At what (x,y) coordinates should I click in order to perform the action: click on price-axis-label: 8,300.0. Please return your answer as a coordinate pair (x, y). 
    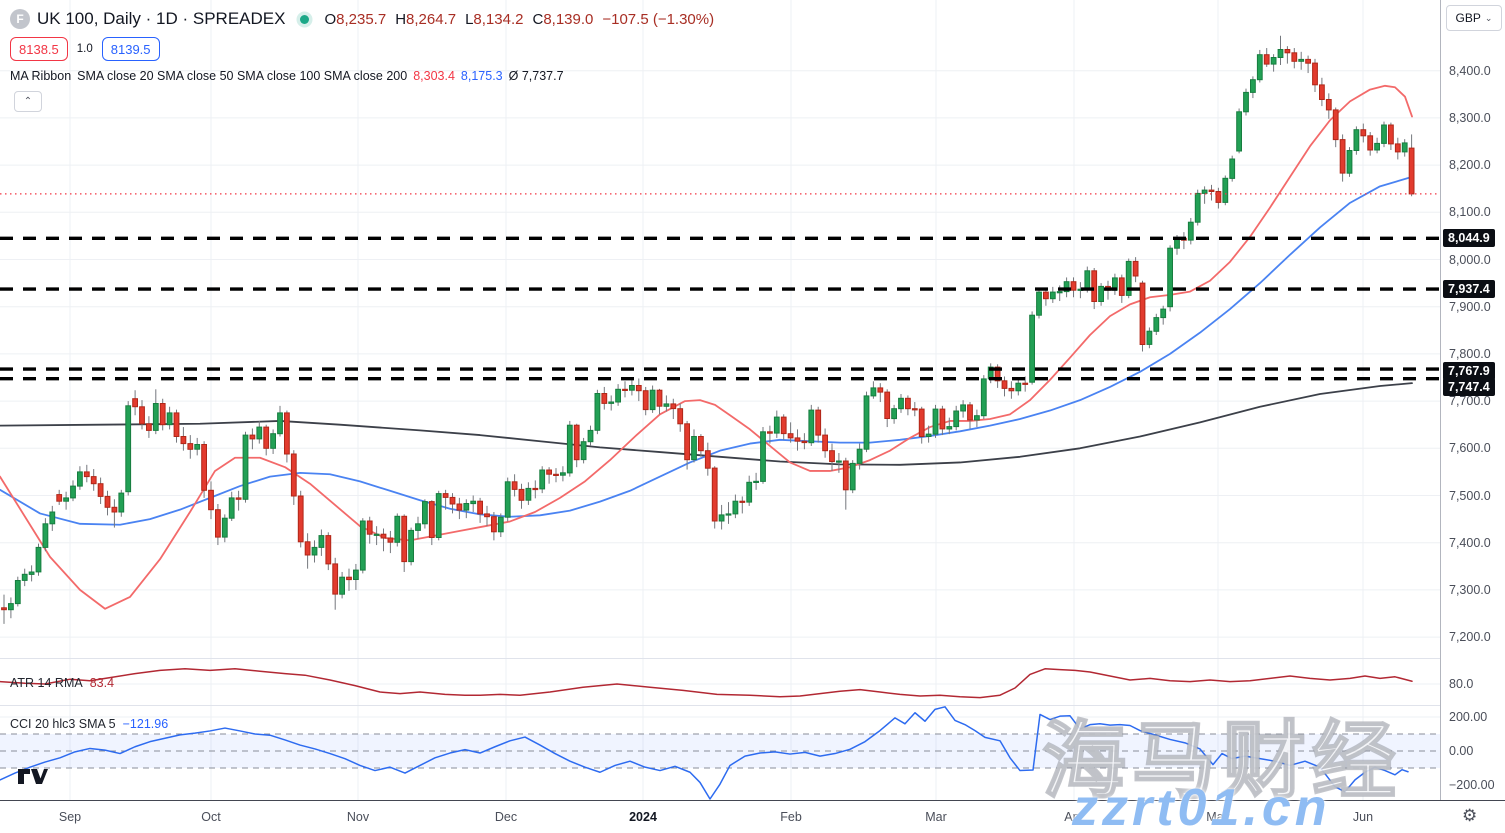
    Looking at the image, I should click on (1470, 117).